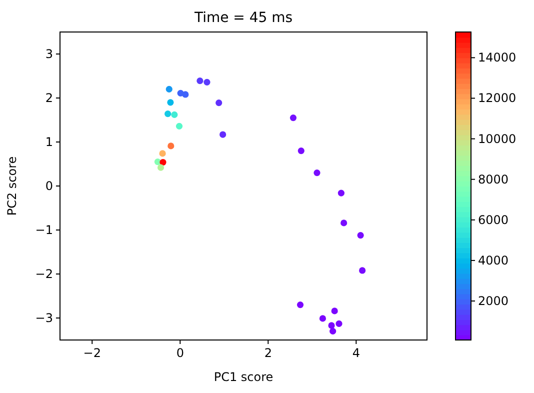 The height and width of the screenshot is (393, 534). What do you see at coordinates (49, 142) in the screenshot?
I see `y-tick-label: 1` at bounding box center [49, 142].